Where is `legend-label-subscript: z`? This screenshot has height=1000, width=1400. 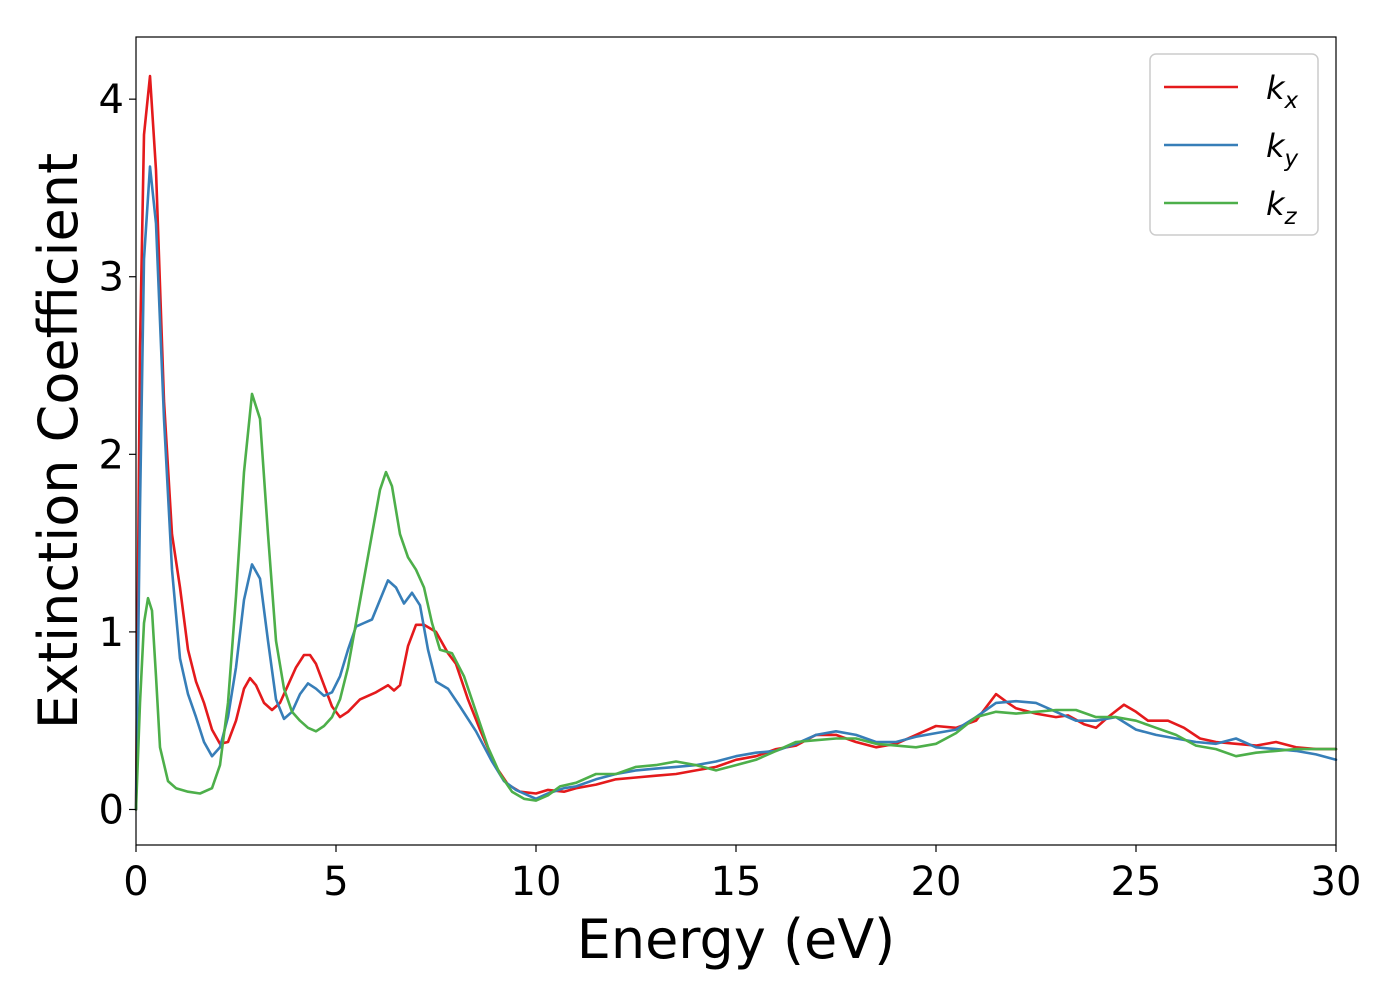
legend-label-subscript: z is located at coordinates (1291, 217).